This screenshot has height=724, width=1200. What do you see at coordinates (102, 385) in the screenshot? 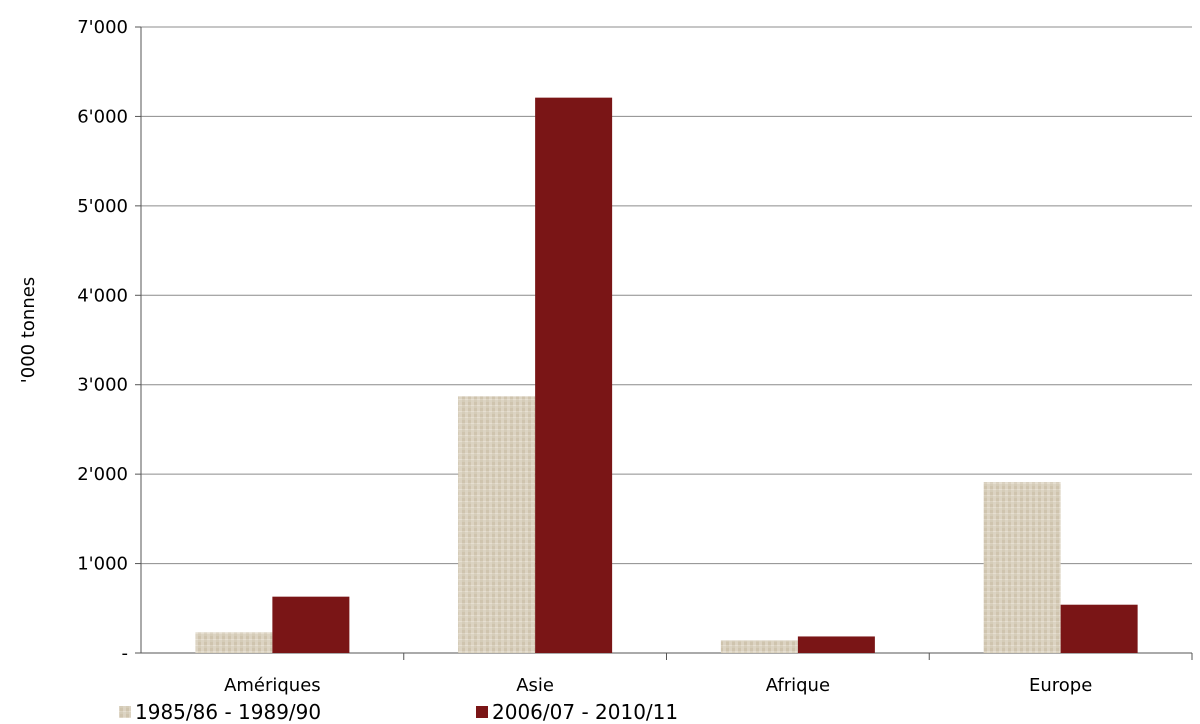
I see `y-tick-label: 3'000` at bounding box center [102, 385].